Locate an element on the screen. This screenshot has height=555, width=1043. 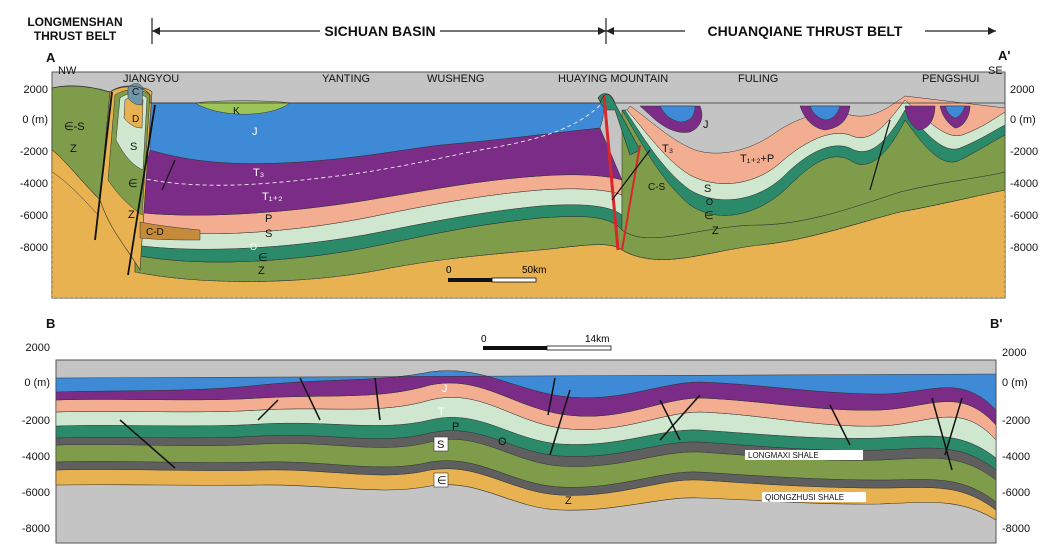
axis-a-left-2000: 2000 is located at coordinates (36, 90).